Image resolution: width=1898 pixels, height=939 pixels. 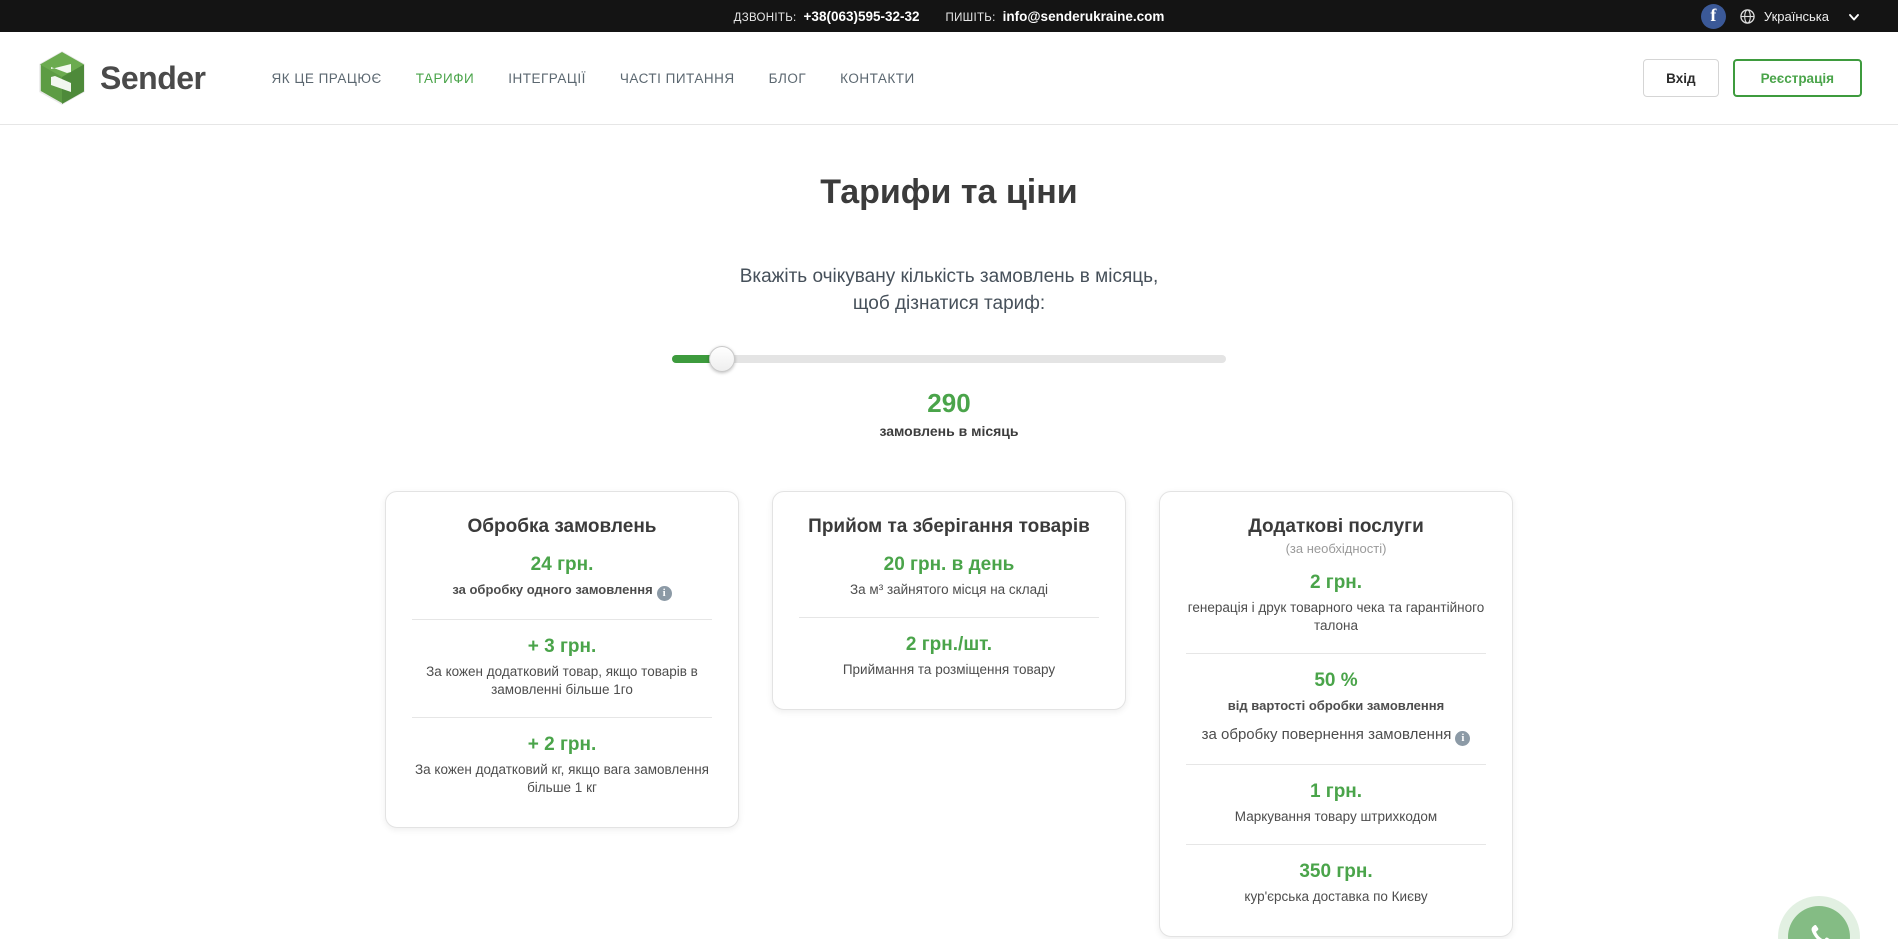 I want to click on price-value: 2 грн./шт., so click(x=949, y=644).